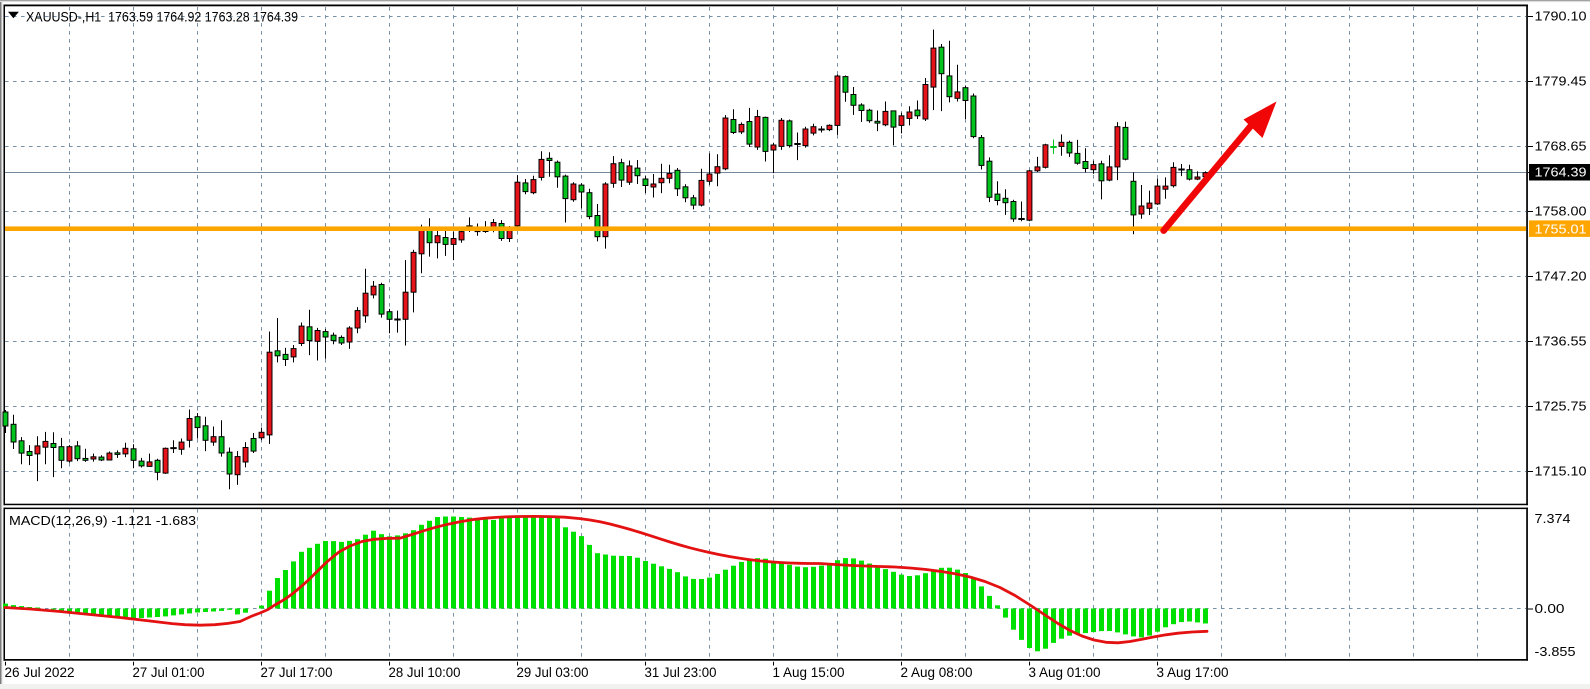 The width and height of the screenshot is (1590, 689). I want to click on svg-text: 1747.20, so click(1561, 276).